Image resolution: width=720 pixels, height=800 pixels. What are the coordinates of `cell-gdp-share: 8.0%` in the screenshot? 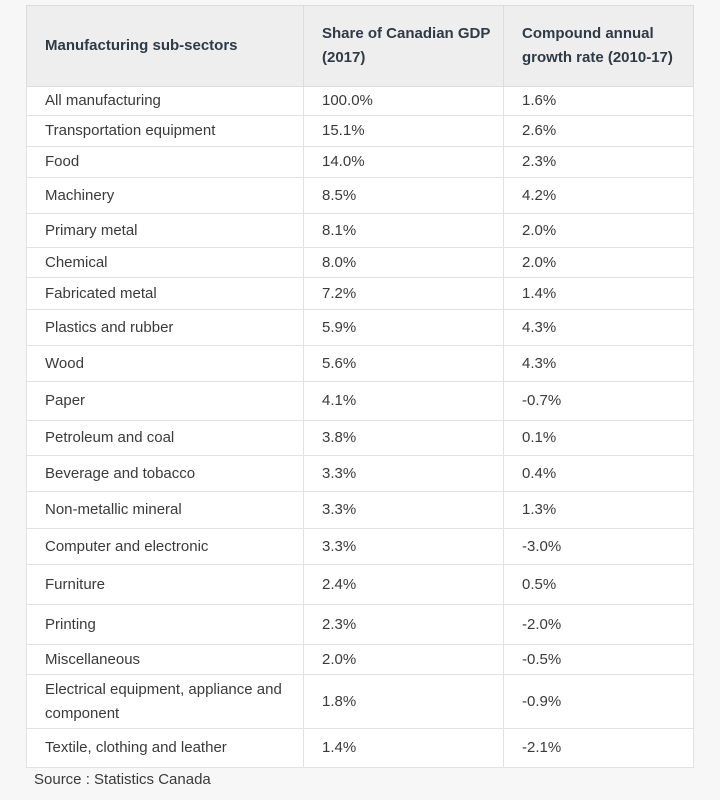 It's located at (403, 262).